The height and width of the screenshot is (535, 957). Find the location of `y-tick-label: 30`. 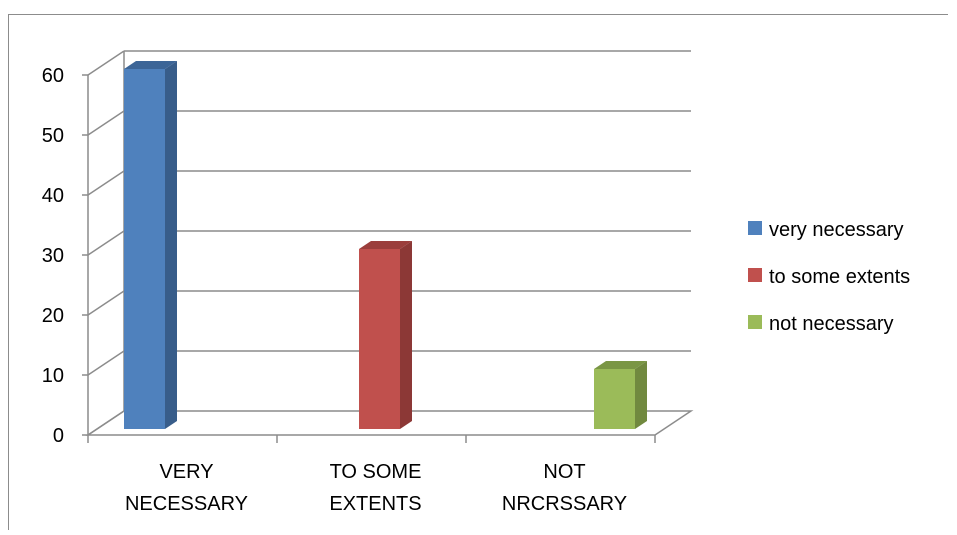

y-tick-label: 30 is located at coordinates (53, 256).